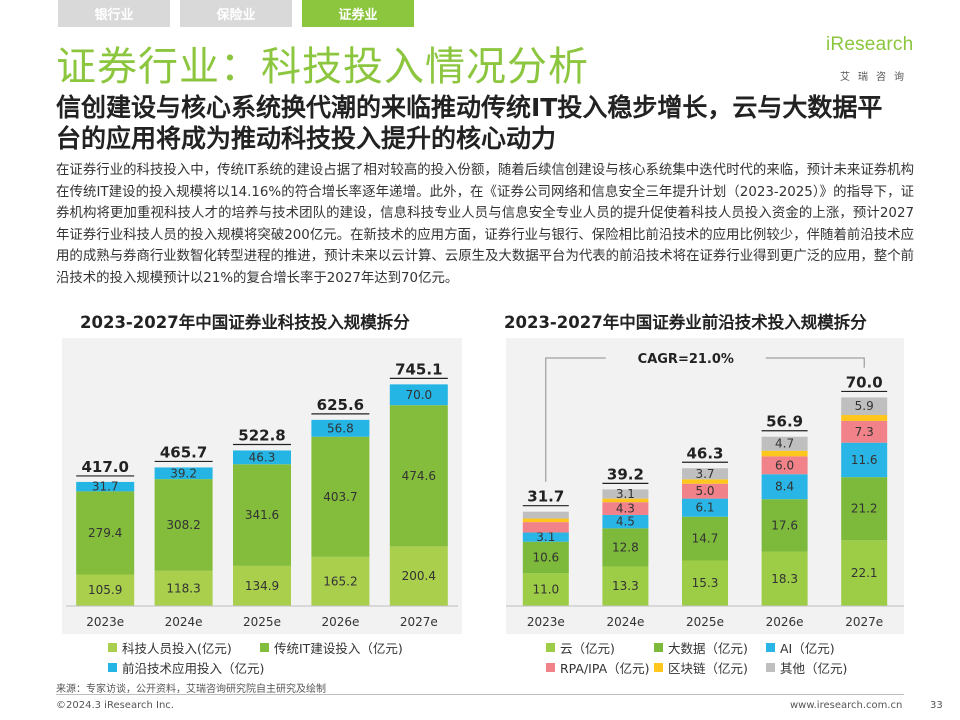 This screenshot has width=960, height=720. What do you see at coordinates (340, 581) in the screenshot?
I see `data-label-people-2026e: 165.2` at bounding box center [340, 581].